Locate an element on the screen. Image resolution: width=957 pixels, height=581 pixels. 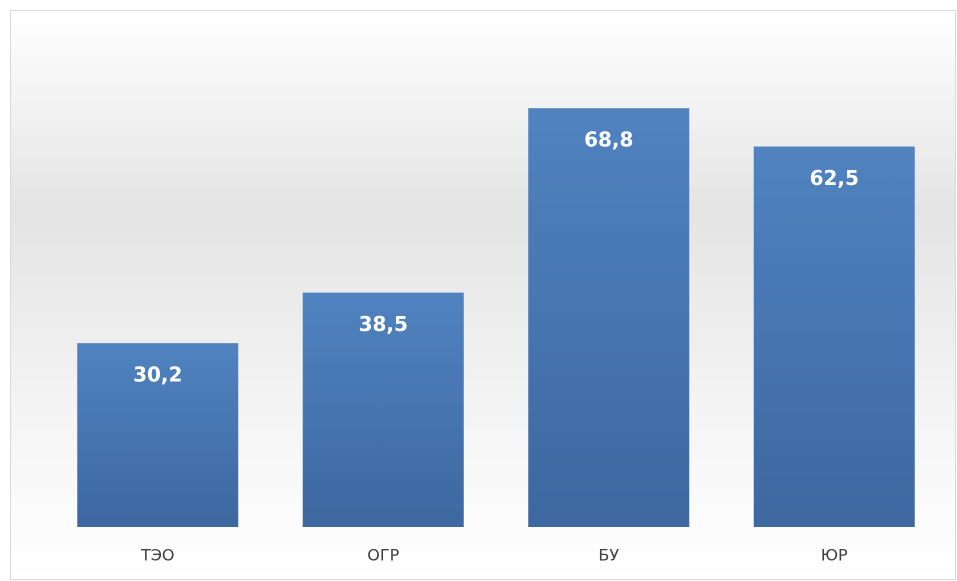
data-label: 38,5 is located at coordinates (383, 324).